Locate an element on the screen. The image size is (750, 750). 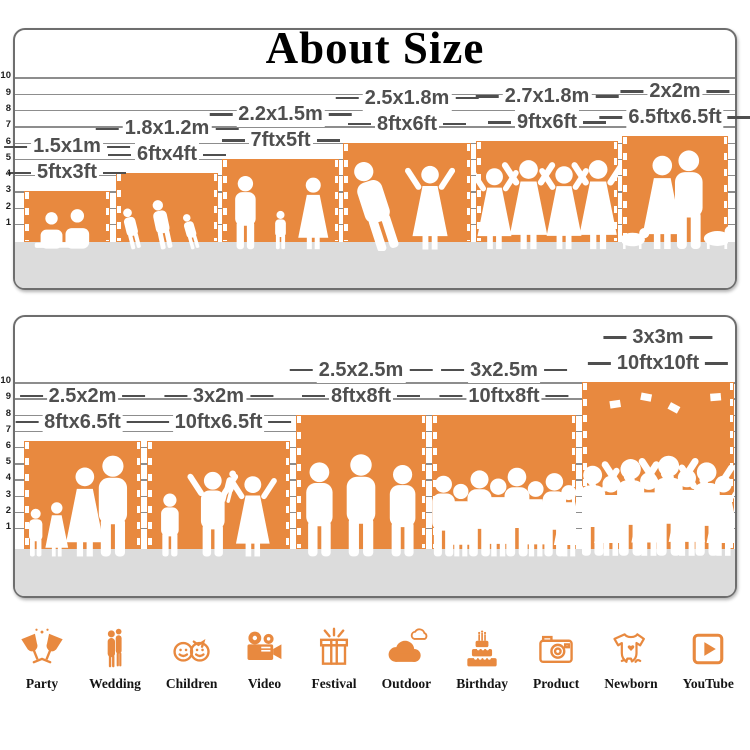
category-label: YouTube is located at coordinates (708, 683).